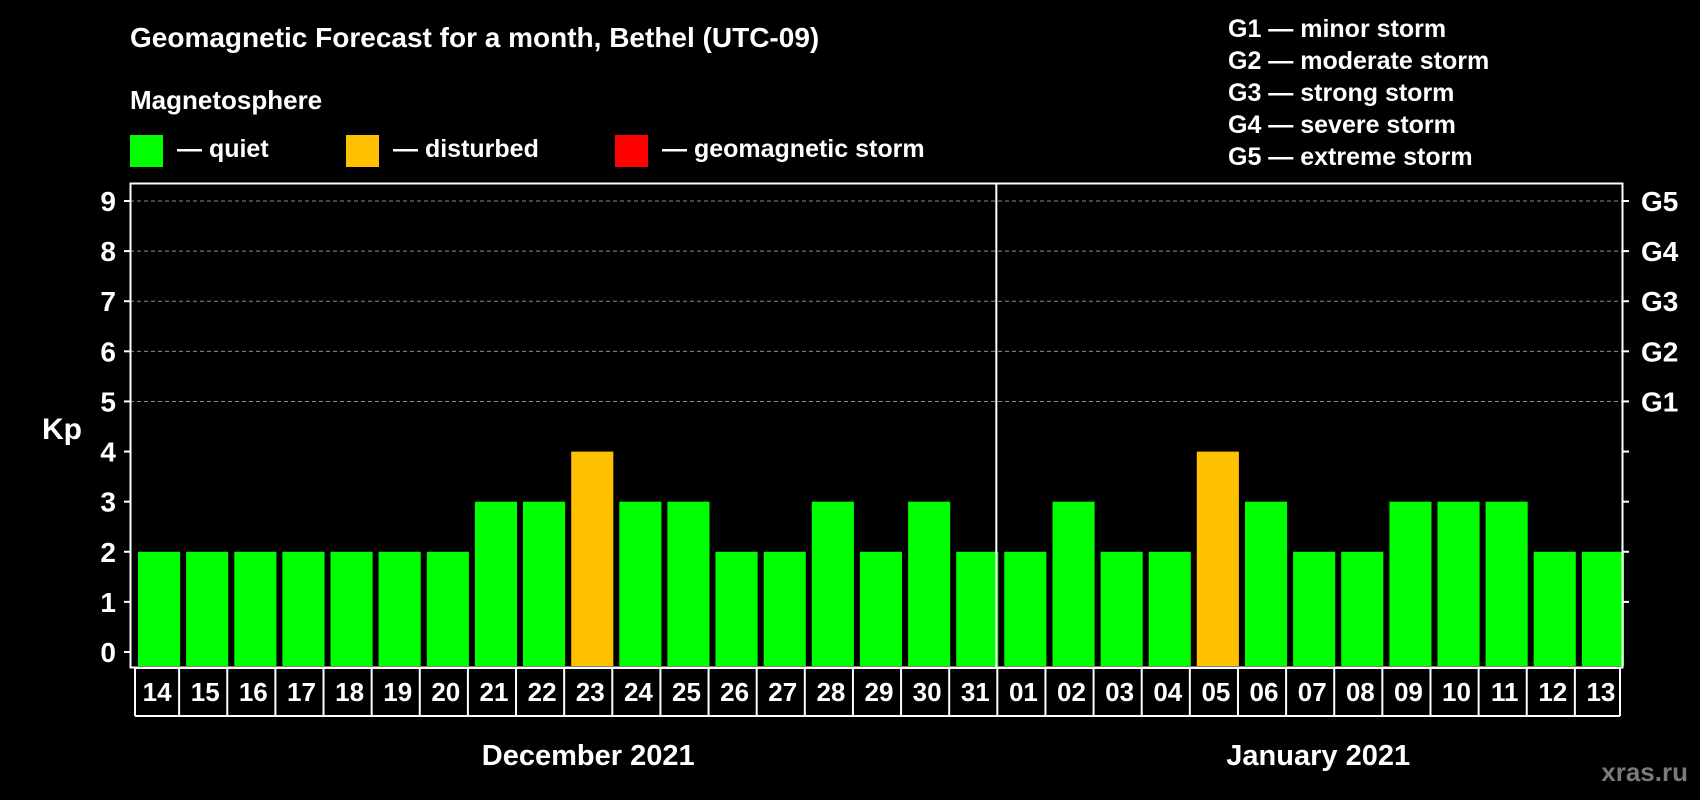  I want to click on storm-level-label: G3, so click(1659, 301).